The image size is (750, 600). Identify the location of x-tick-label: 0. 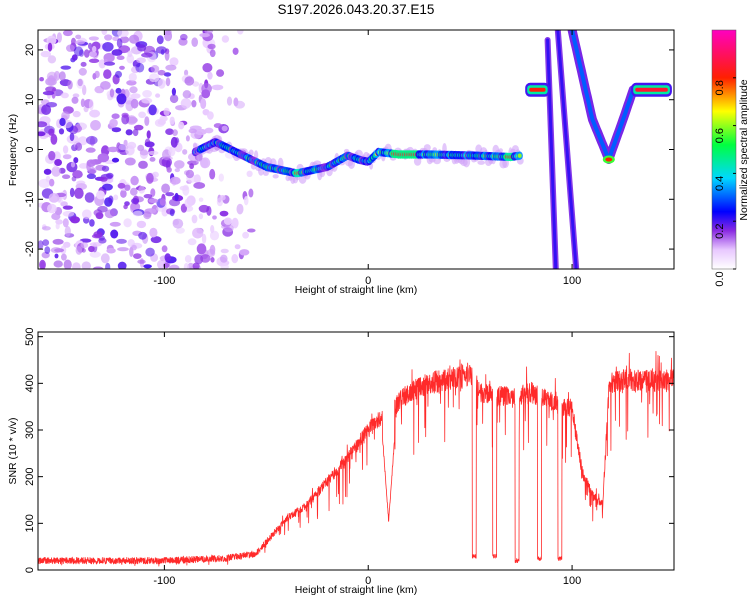
(368, 281).